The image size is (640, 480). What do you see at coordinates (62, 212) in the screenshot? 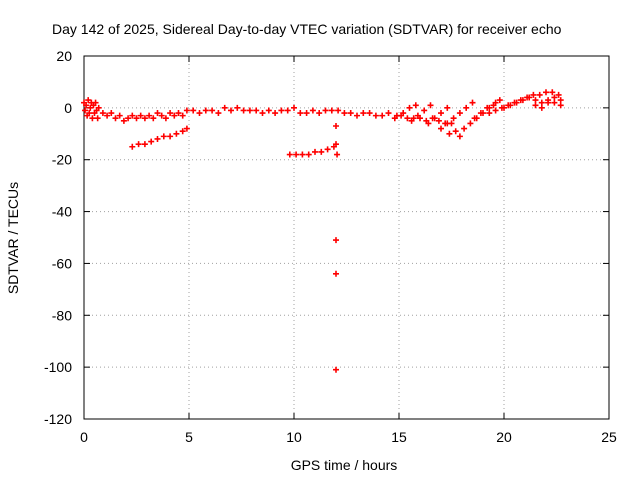
I see `y-tick-label: -40` at bounding box center [62, 212].